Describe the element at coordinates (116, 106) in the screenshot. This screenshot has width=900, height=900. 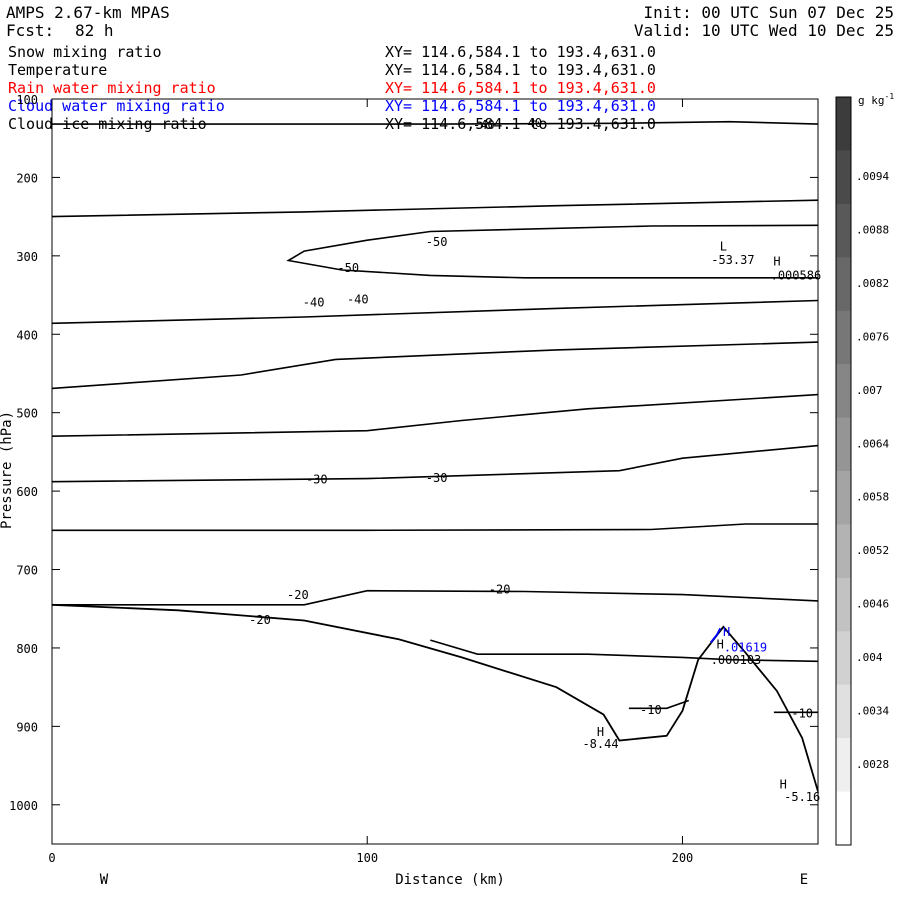
I see `field-name: Cloud water mixing ratio` at that location.